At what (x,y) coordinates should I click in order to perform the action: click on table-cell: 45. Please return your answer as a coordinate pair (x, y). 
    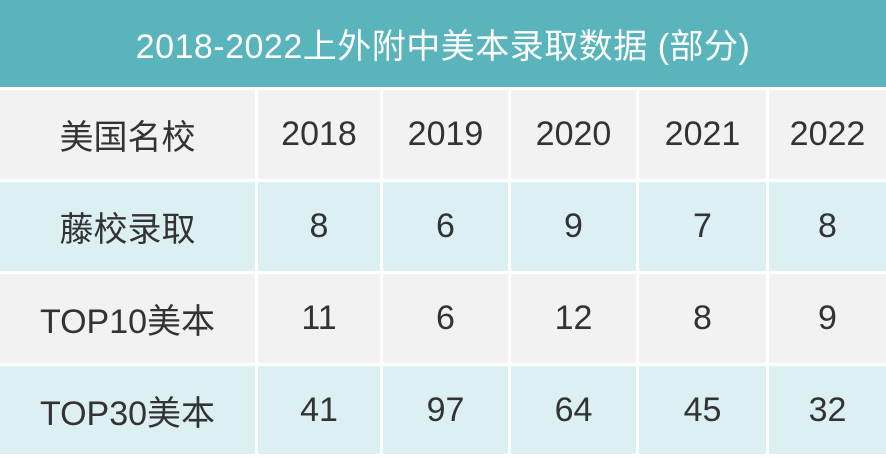
    Looking at the image, I should click on (704, 411).